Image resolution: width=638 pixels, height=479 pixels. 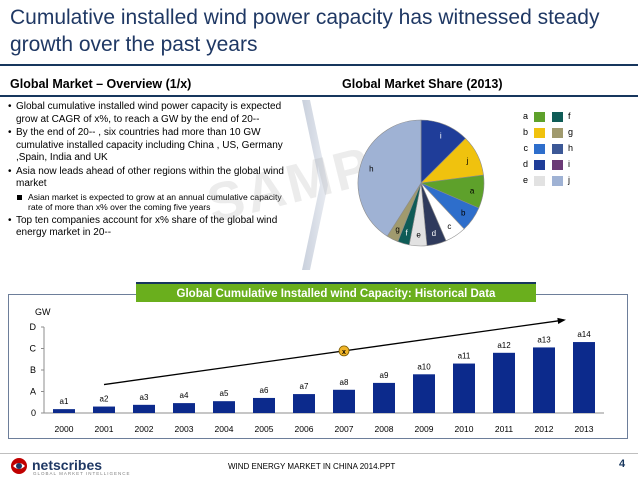 What do you see at coordinates (569, 164) in the screenshot?
I see `legend-label: i` at bounding box center [569, 164].